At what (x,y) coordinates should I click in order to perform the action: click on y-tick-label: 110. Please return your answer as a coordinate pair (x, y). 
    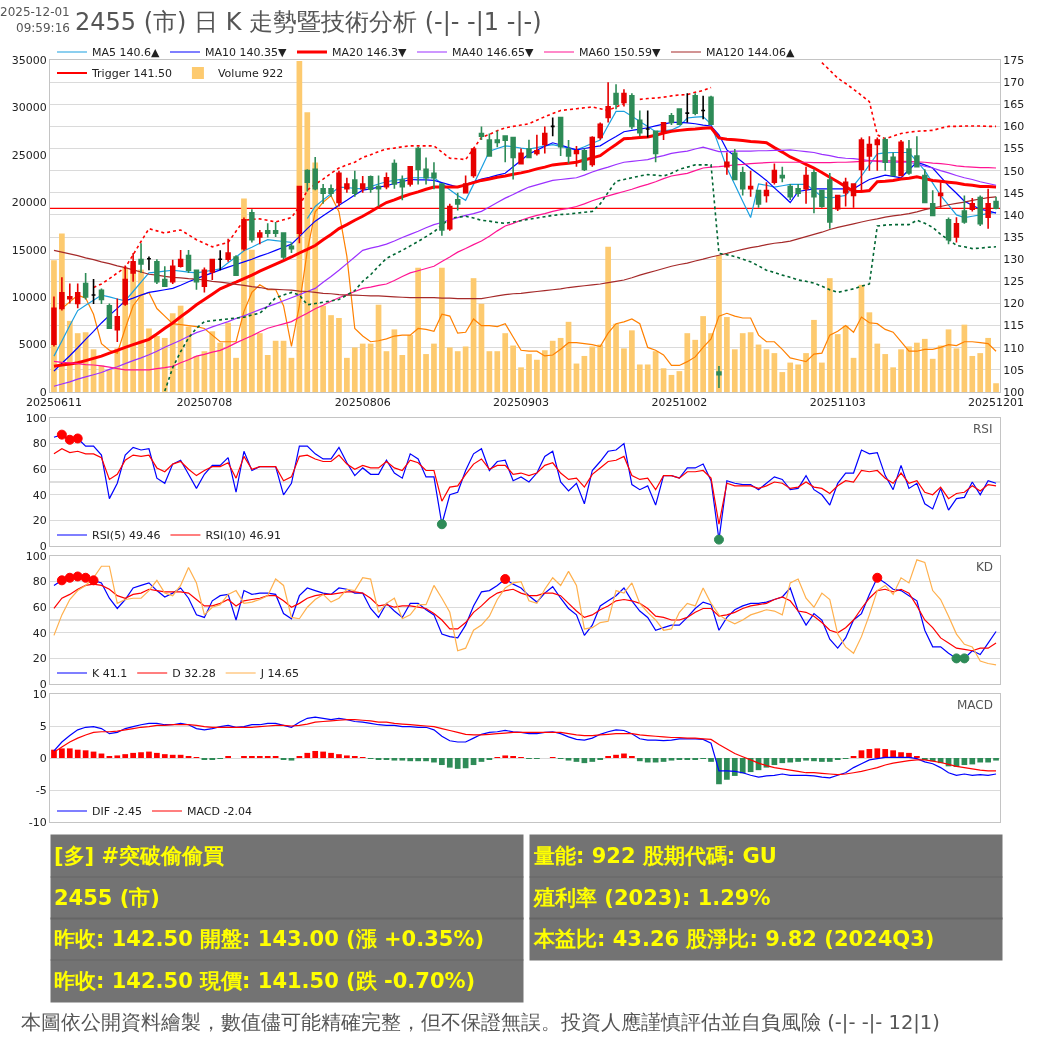
    Looking at the image, I should click on (1014, 348).